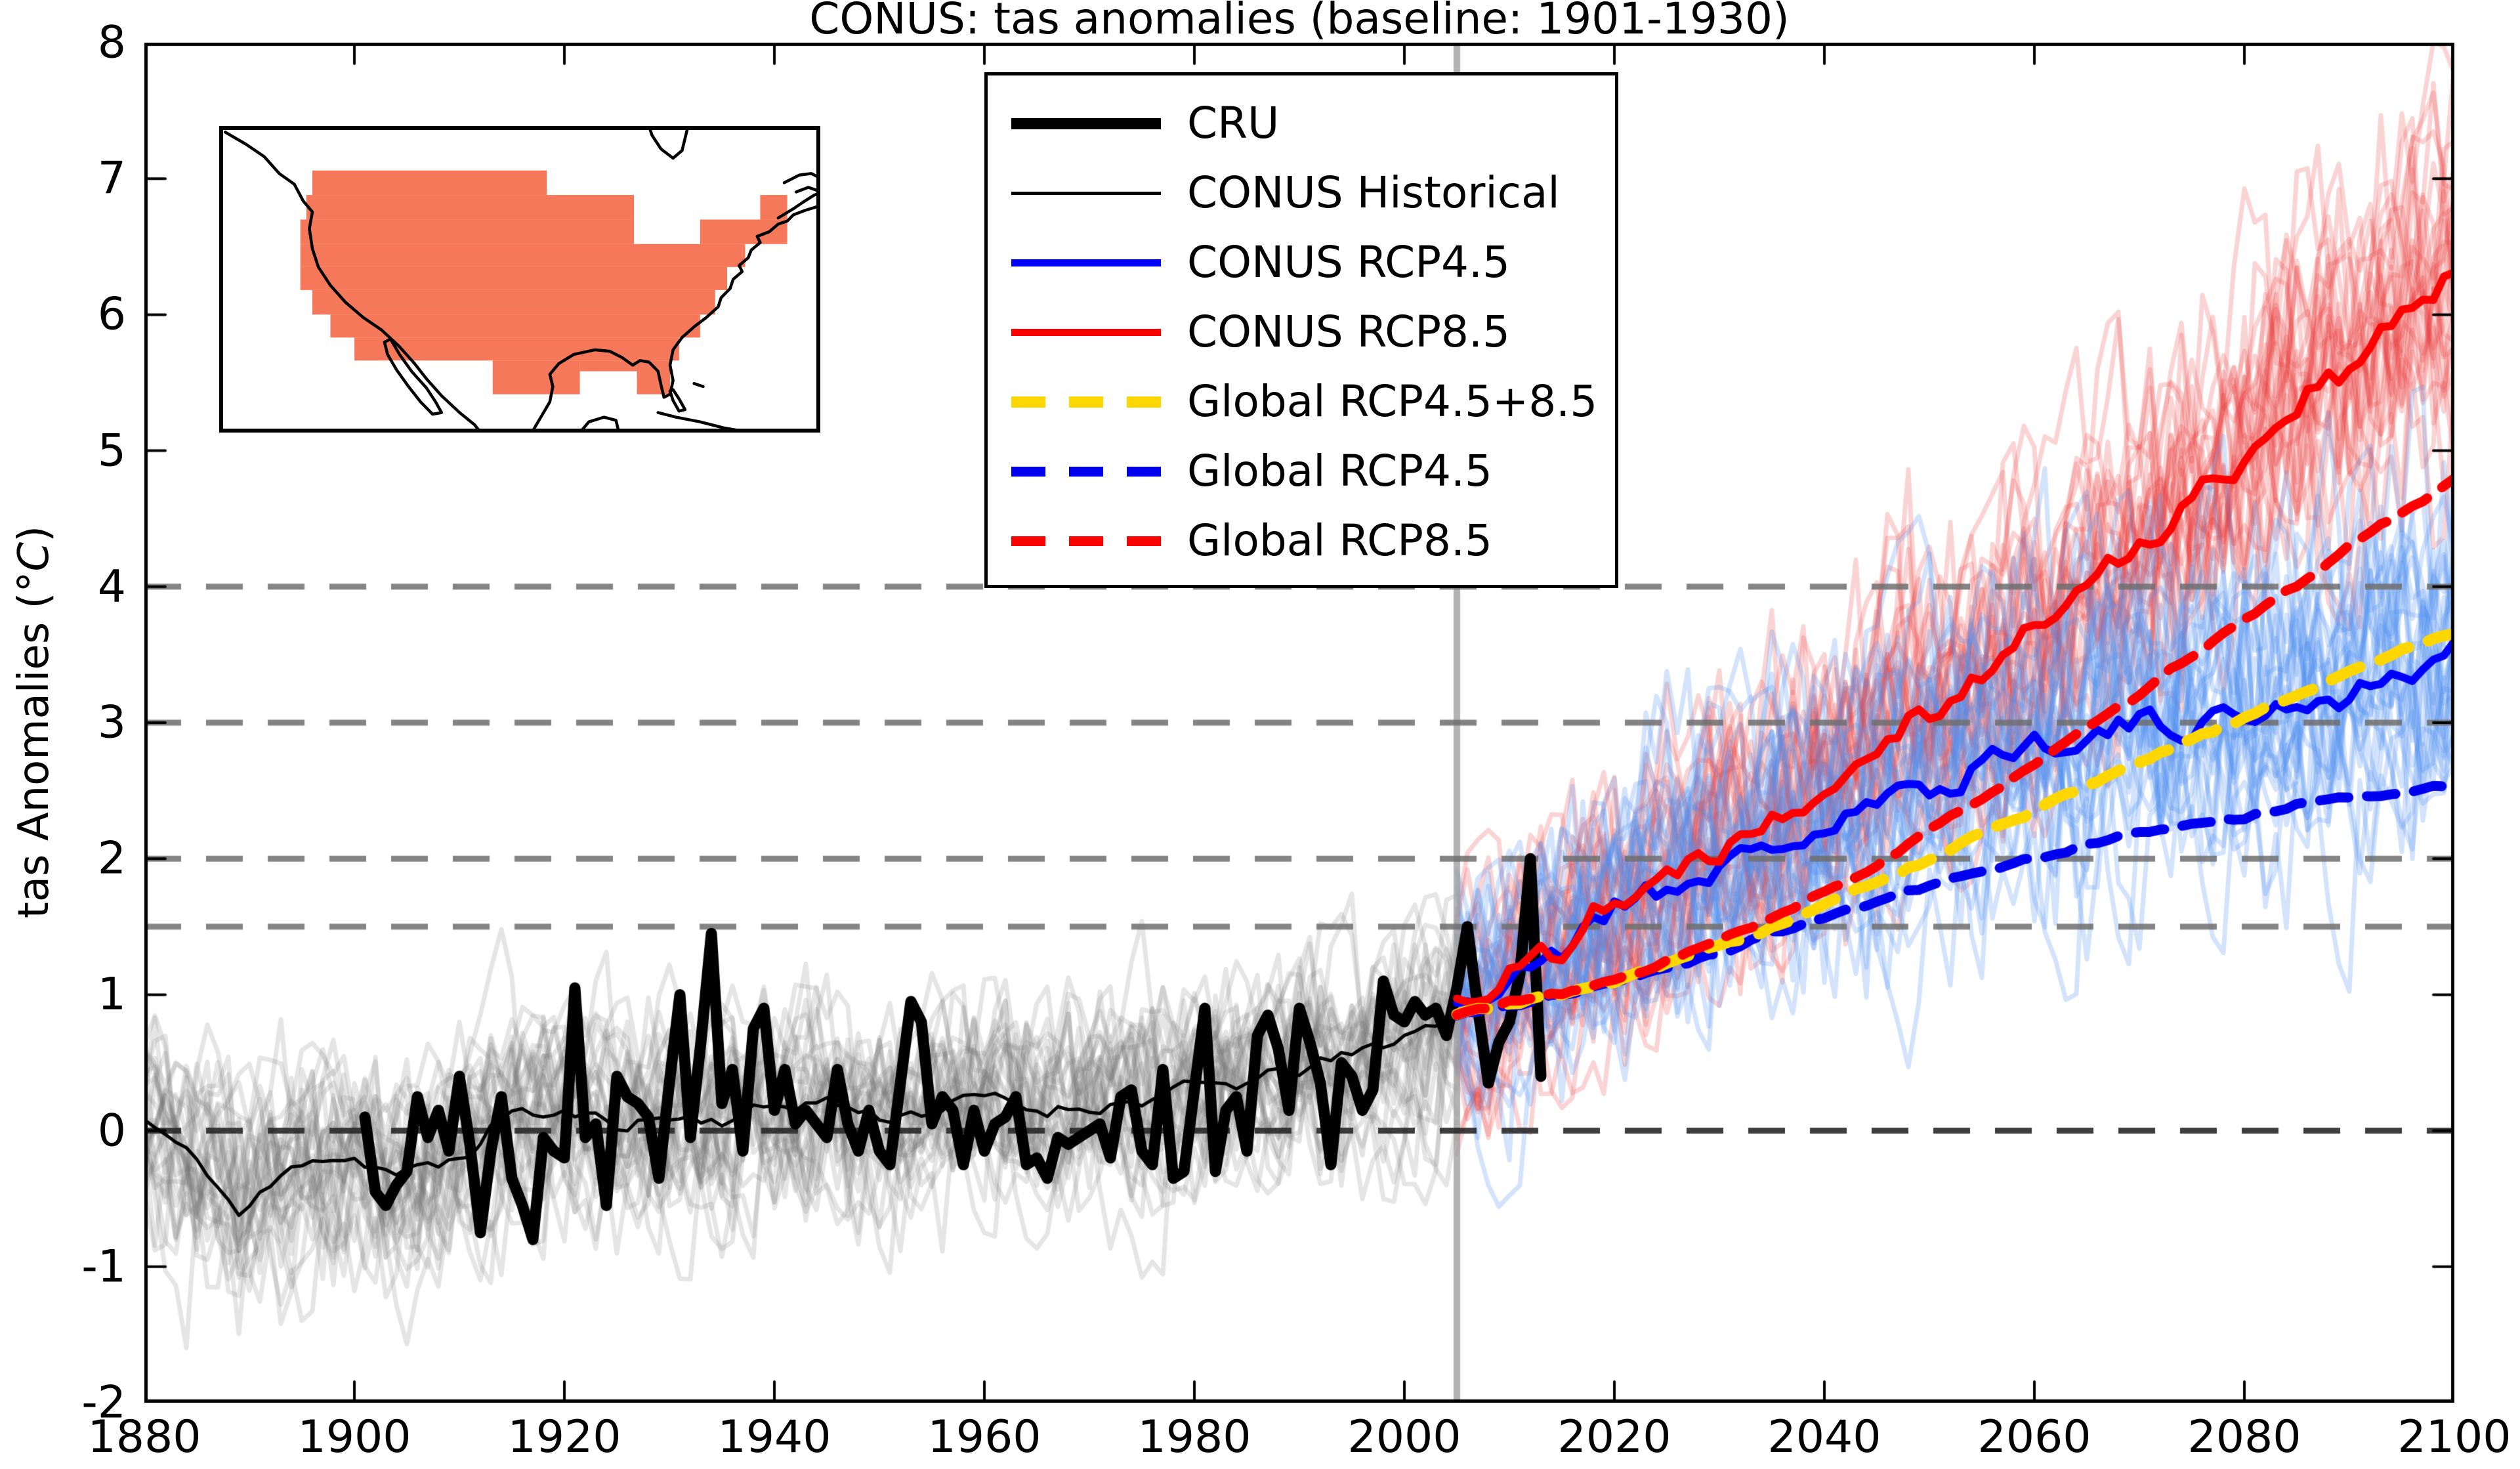  What do you see at coordinates (2034, 1437) in the screenshot?
I see `x-tick-label-2060: 2060` at bounding box center [2034, 1437].